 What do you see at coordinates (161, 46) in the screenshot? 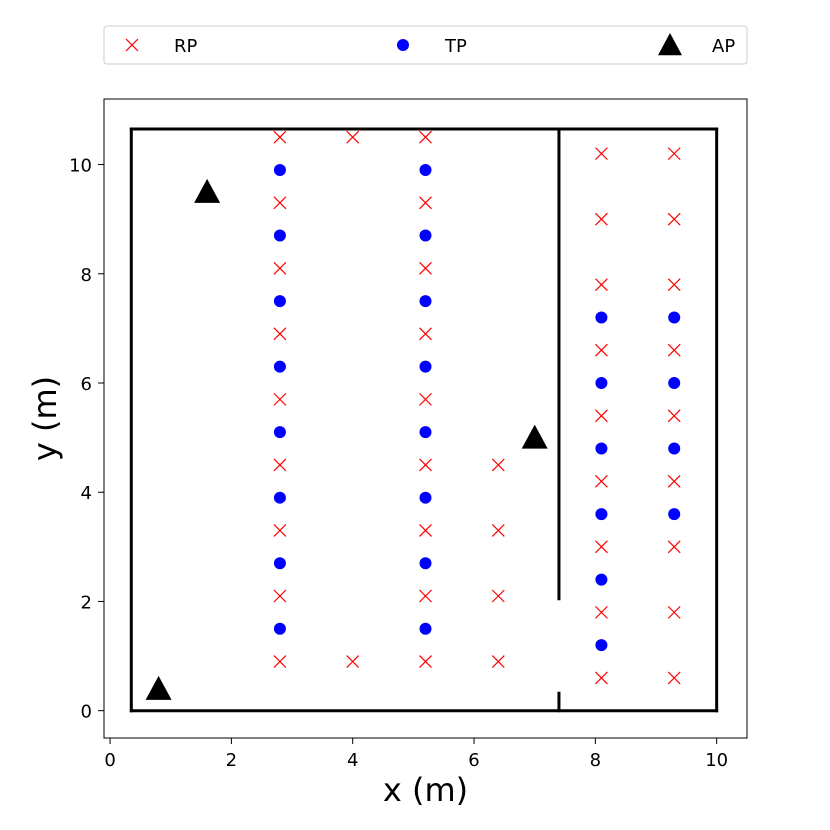
I see `legend-item: RP` at bounding box center [161, 46].